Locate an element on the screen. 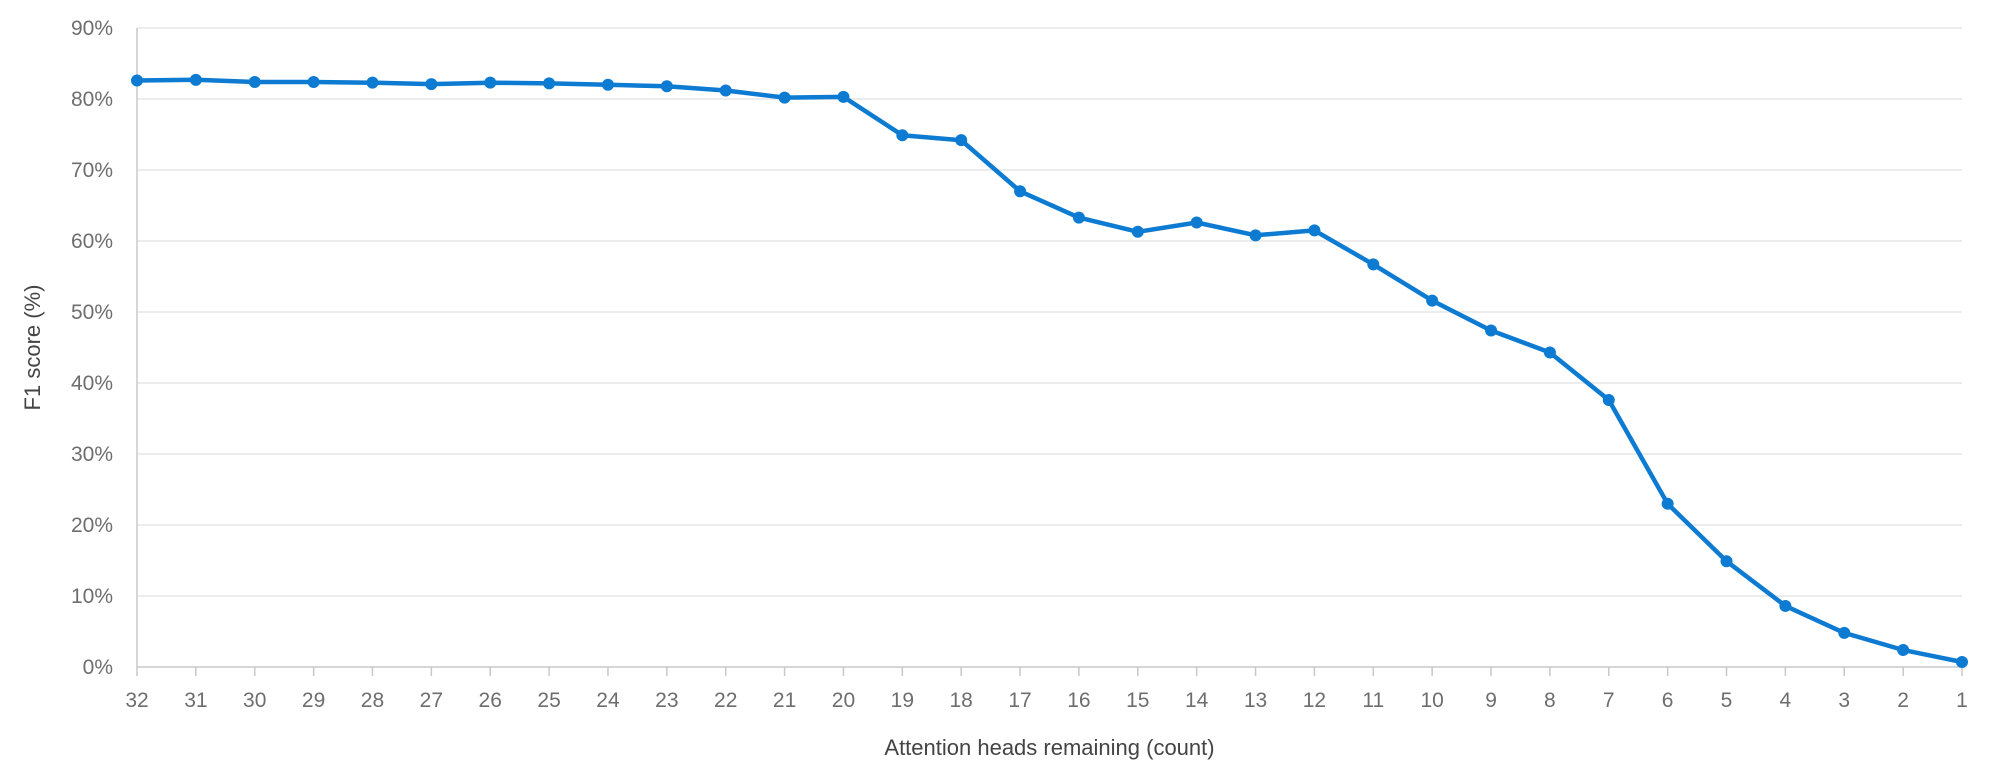  x-tick-label: 26 is located at coordinates (490, 700).